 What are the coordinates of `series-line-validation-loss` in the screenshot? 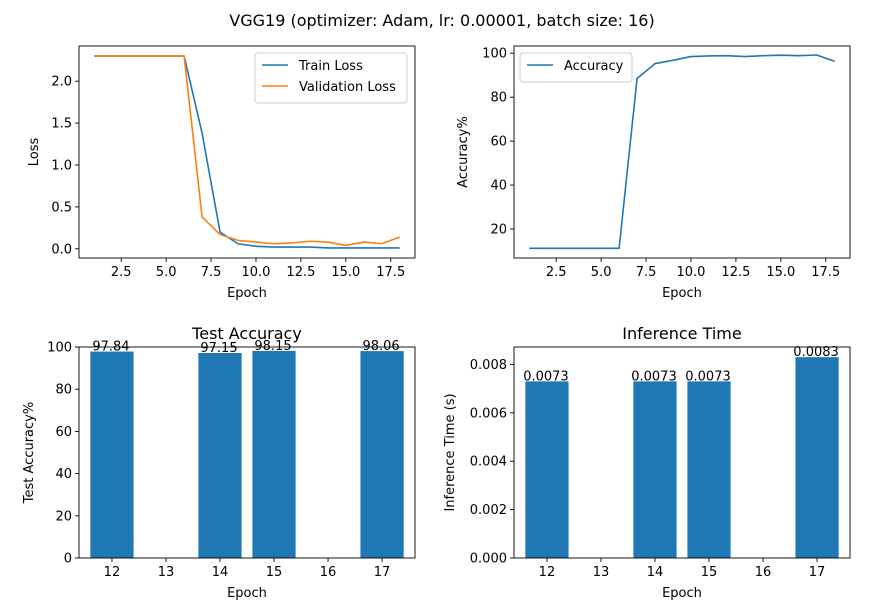 It's located at (247, 151).